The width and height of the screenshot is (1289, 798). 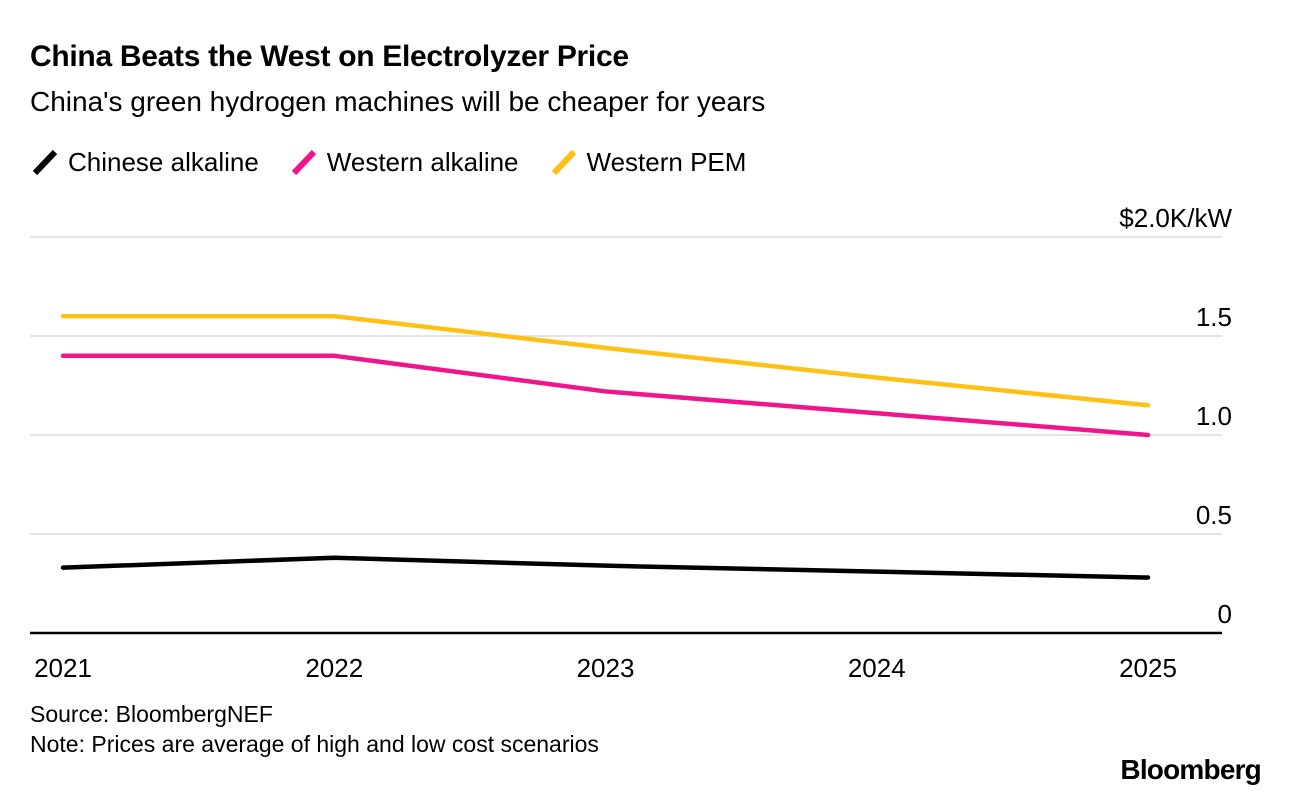 What do you see at coordinates (1214, 515) in the screenshot?
I see `y-axis-tick-label: 0.5` at bounding box center [1214, 515].